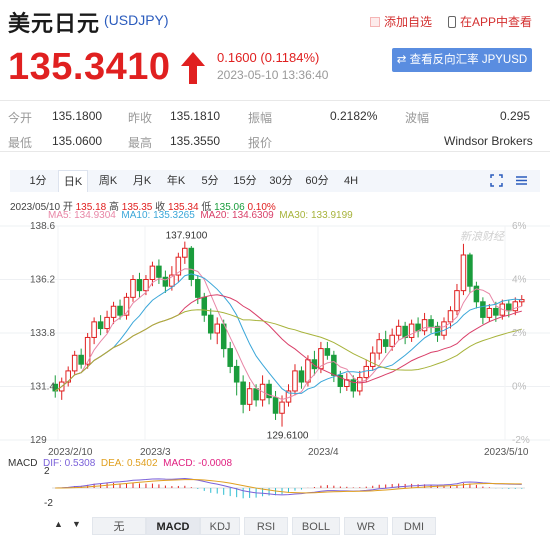 The width and height of the screenshot is (550, 535). Describe the element at coordinates (42, 333) in the screenshot. I see `y-tick-label: 133.8` at that location.